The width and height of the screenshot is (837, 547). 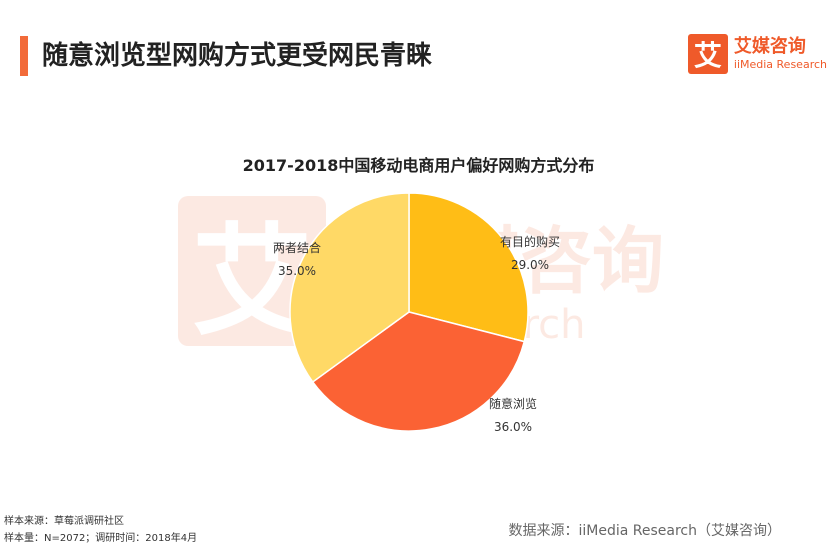 What do you see at coordinates (513, 403) in the screenshot?
I see `slice-label-2: 随意浏览` at bounding box center [513, 403].